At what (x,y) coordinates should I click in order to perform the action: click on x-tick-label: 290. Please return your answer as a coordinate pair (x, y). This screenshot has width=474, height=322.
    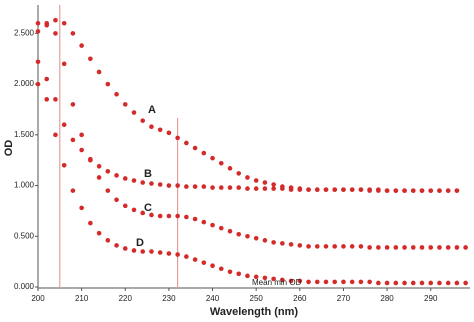
    Looking at the image, I should click on (431, 298).